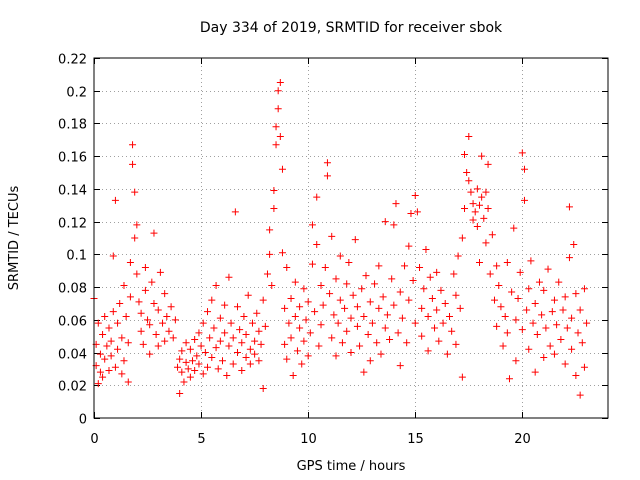  What do you see at coordinates (76, 256) in the screenshot?
I see `y-tick-label: 0.1` at bounding box center [76, 256].